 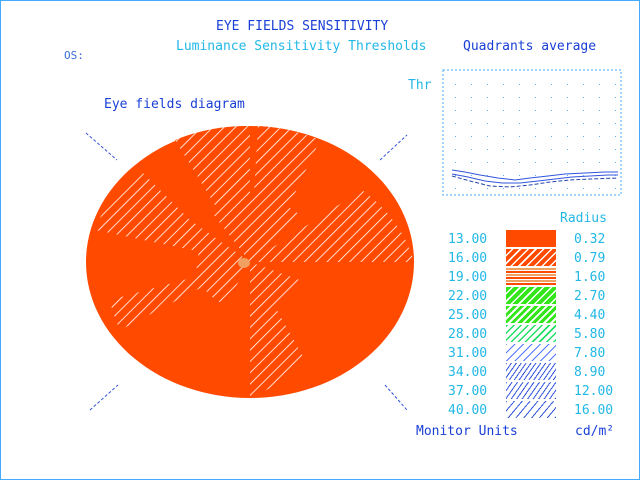 I want to click on legend-threshold-value: 13.00, so click(x=468, y=239).